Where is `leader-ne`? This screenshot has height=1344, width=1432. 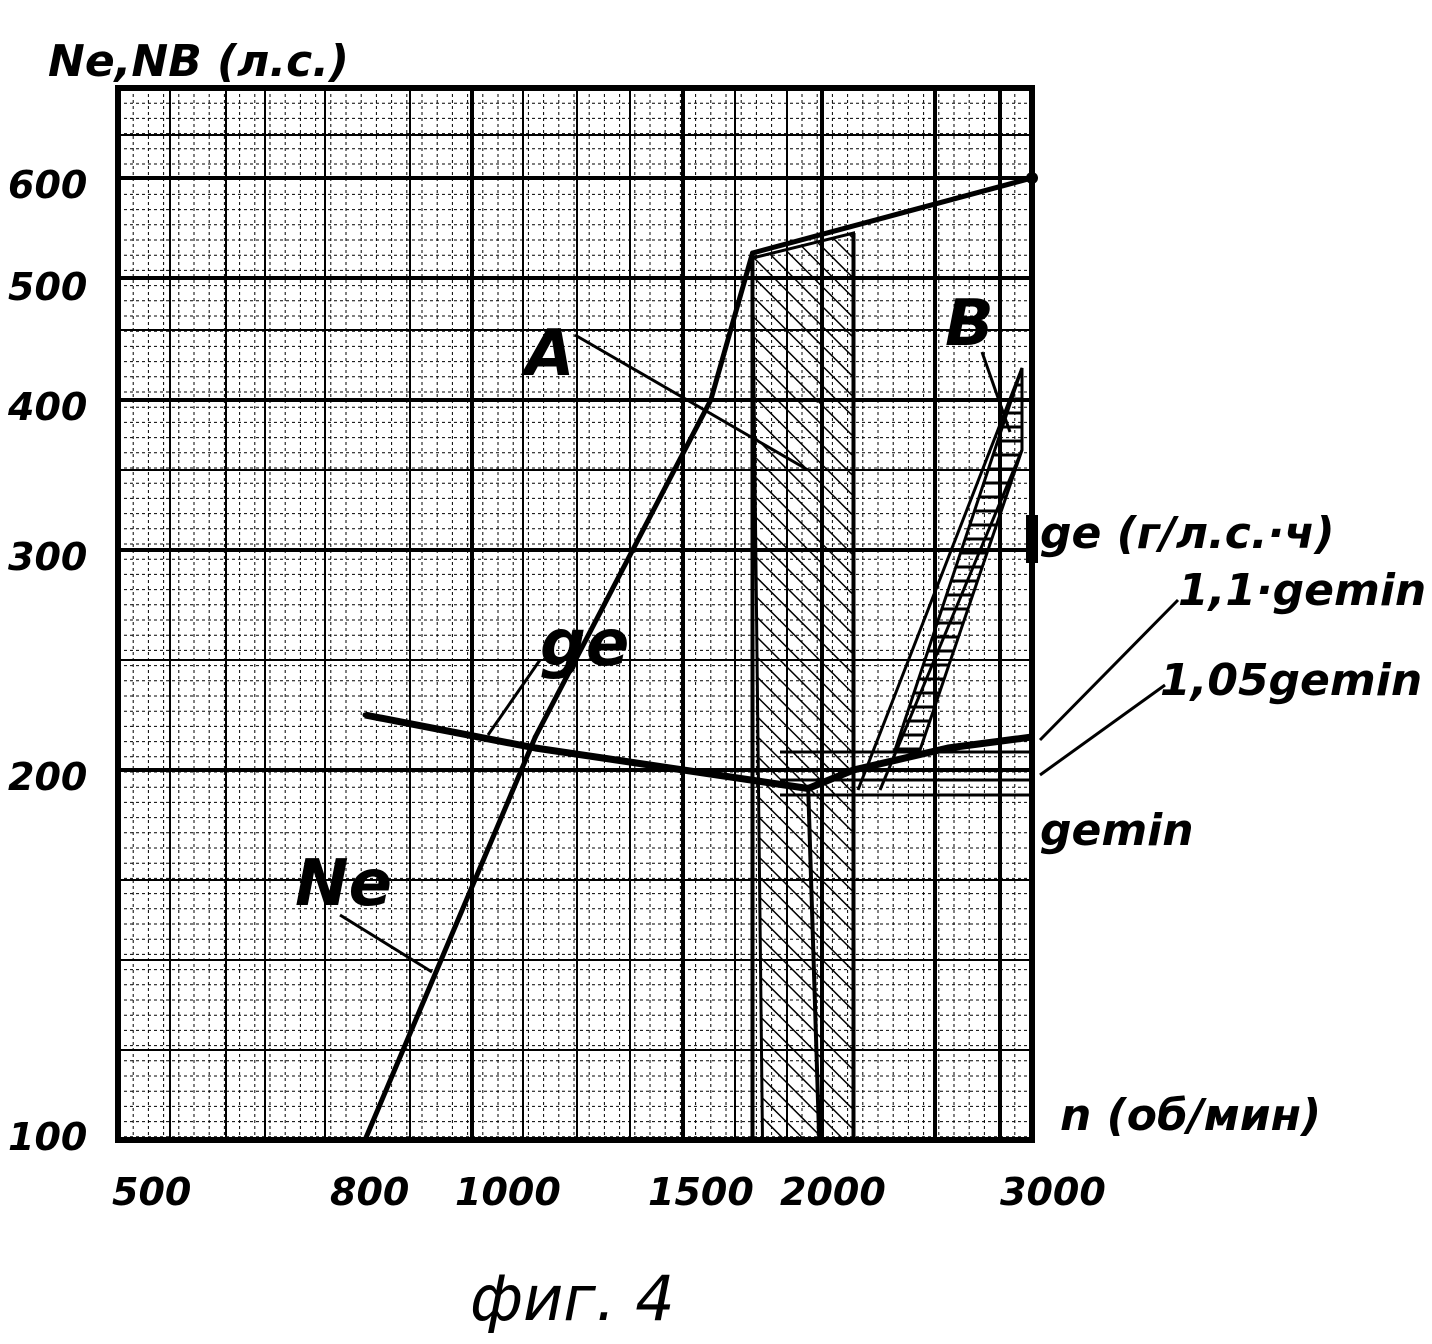 leader-ne is located at coordinates (386, 943).